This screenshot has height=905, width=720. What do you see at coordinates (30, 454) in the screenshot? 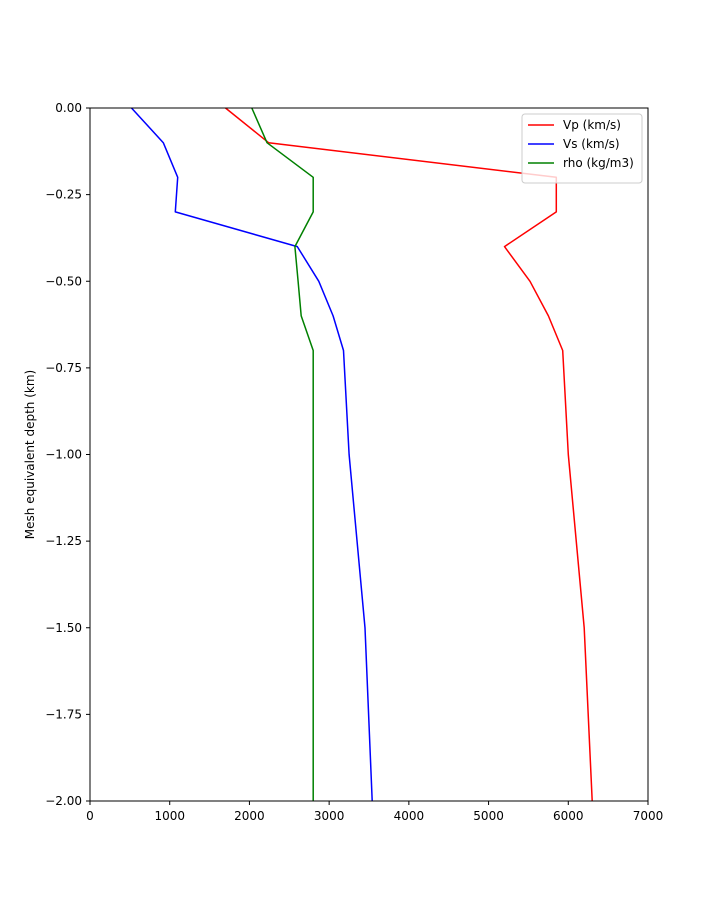
I see `y-axis-label: Mesh equivalent depth (km)` at bounding box center [30, 454].